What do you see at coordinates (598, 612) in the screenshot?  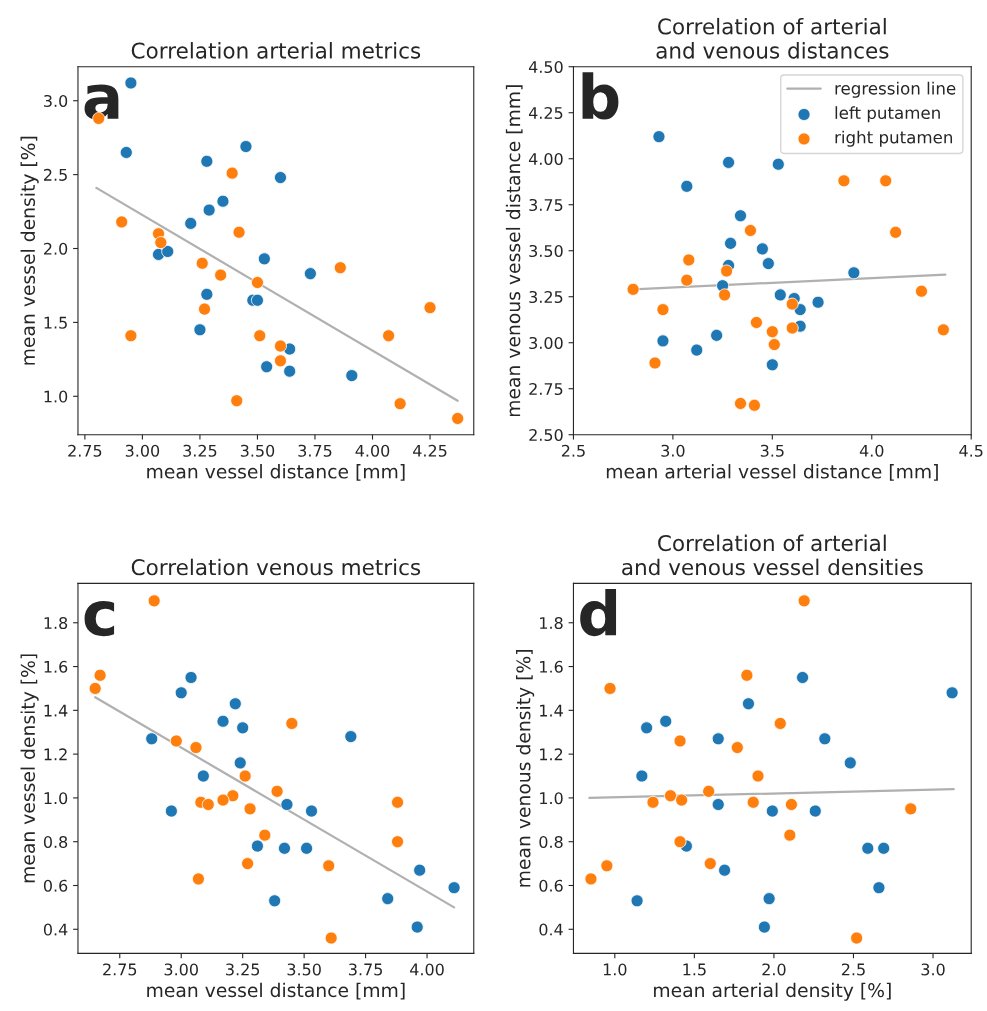 I see `annotation: d` at bounding box center [598, 612].